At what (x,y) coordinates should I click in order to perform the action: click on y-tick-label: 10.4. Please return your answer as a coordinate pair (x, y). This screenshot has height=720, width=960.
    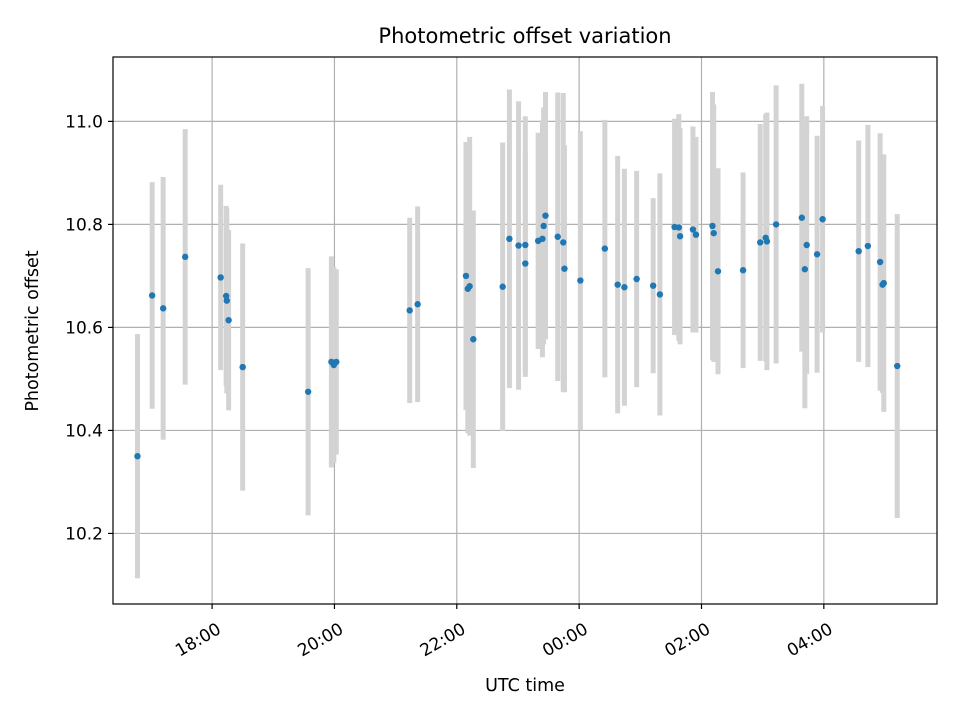
    Looking at the image, I should click on (84, 431).